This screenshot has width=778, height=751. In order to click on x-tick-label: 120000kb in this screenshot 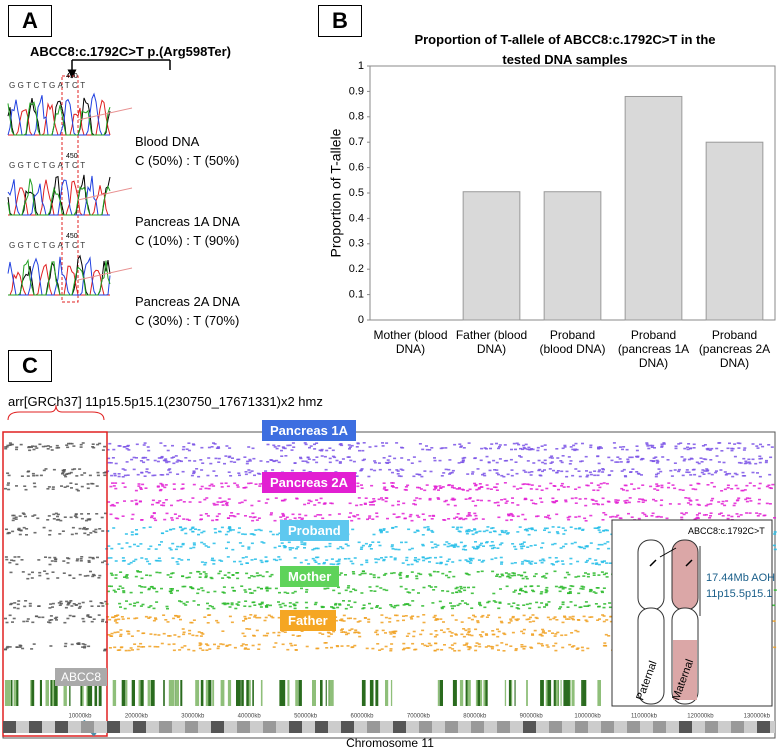, I will do `click(700, 717)`.